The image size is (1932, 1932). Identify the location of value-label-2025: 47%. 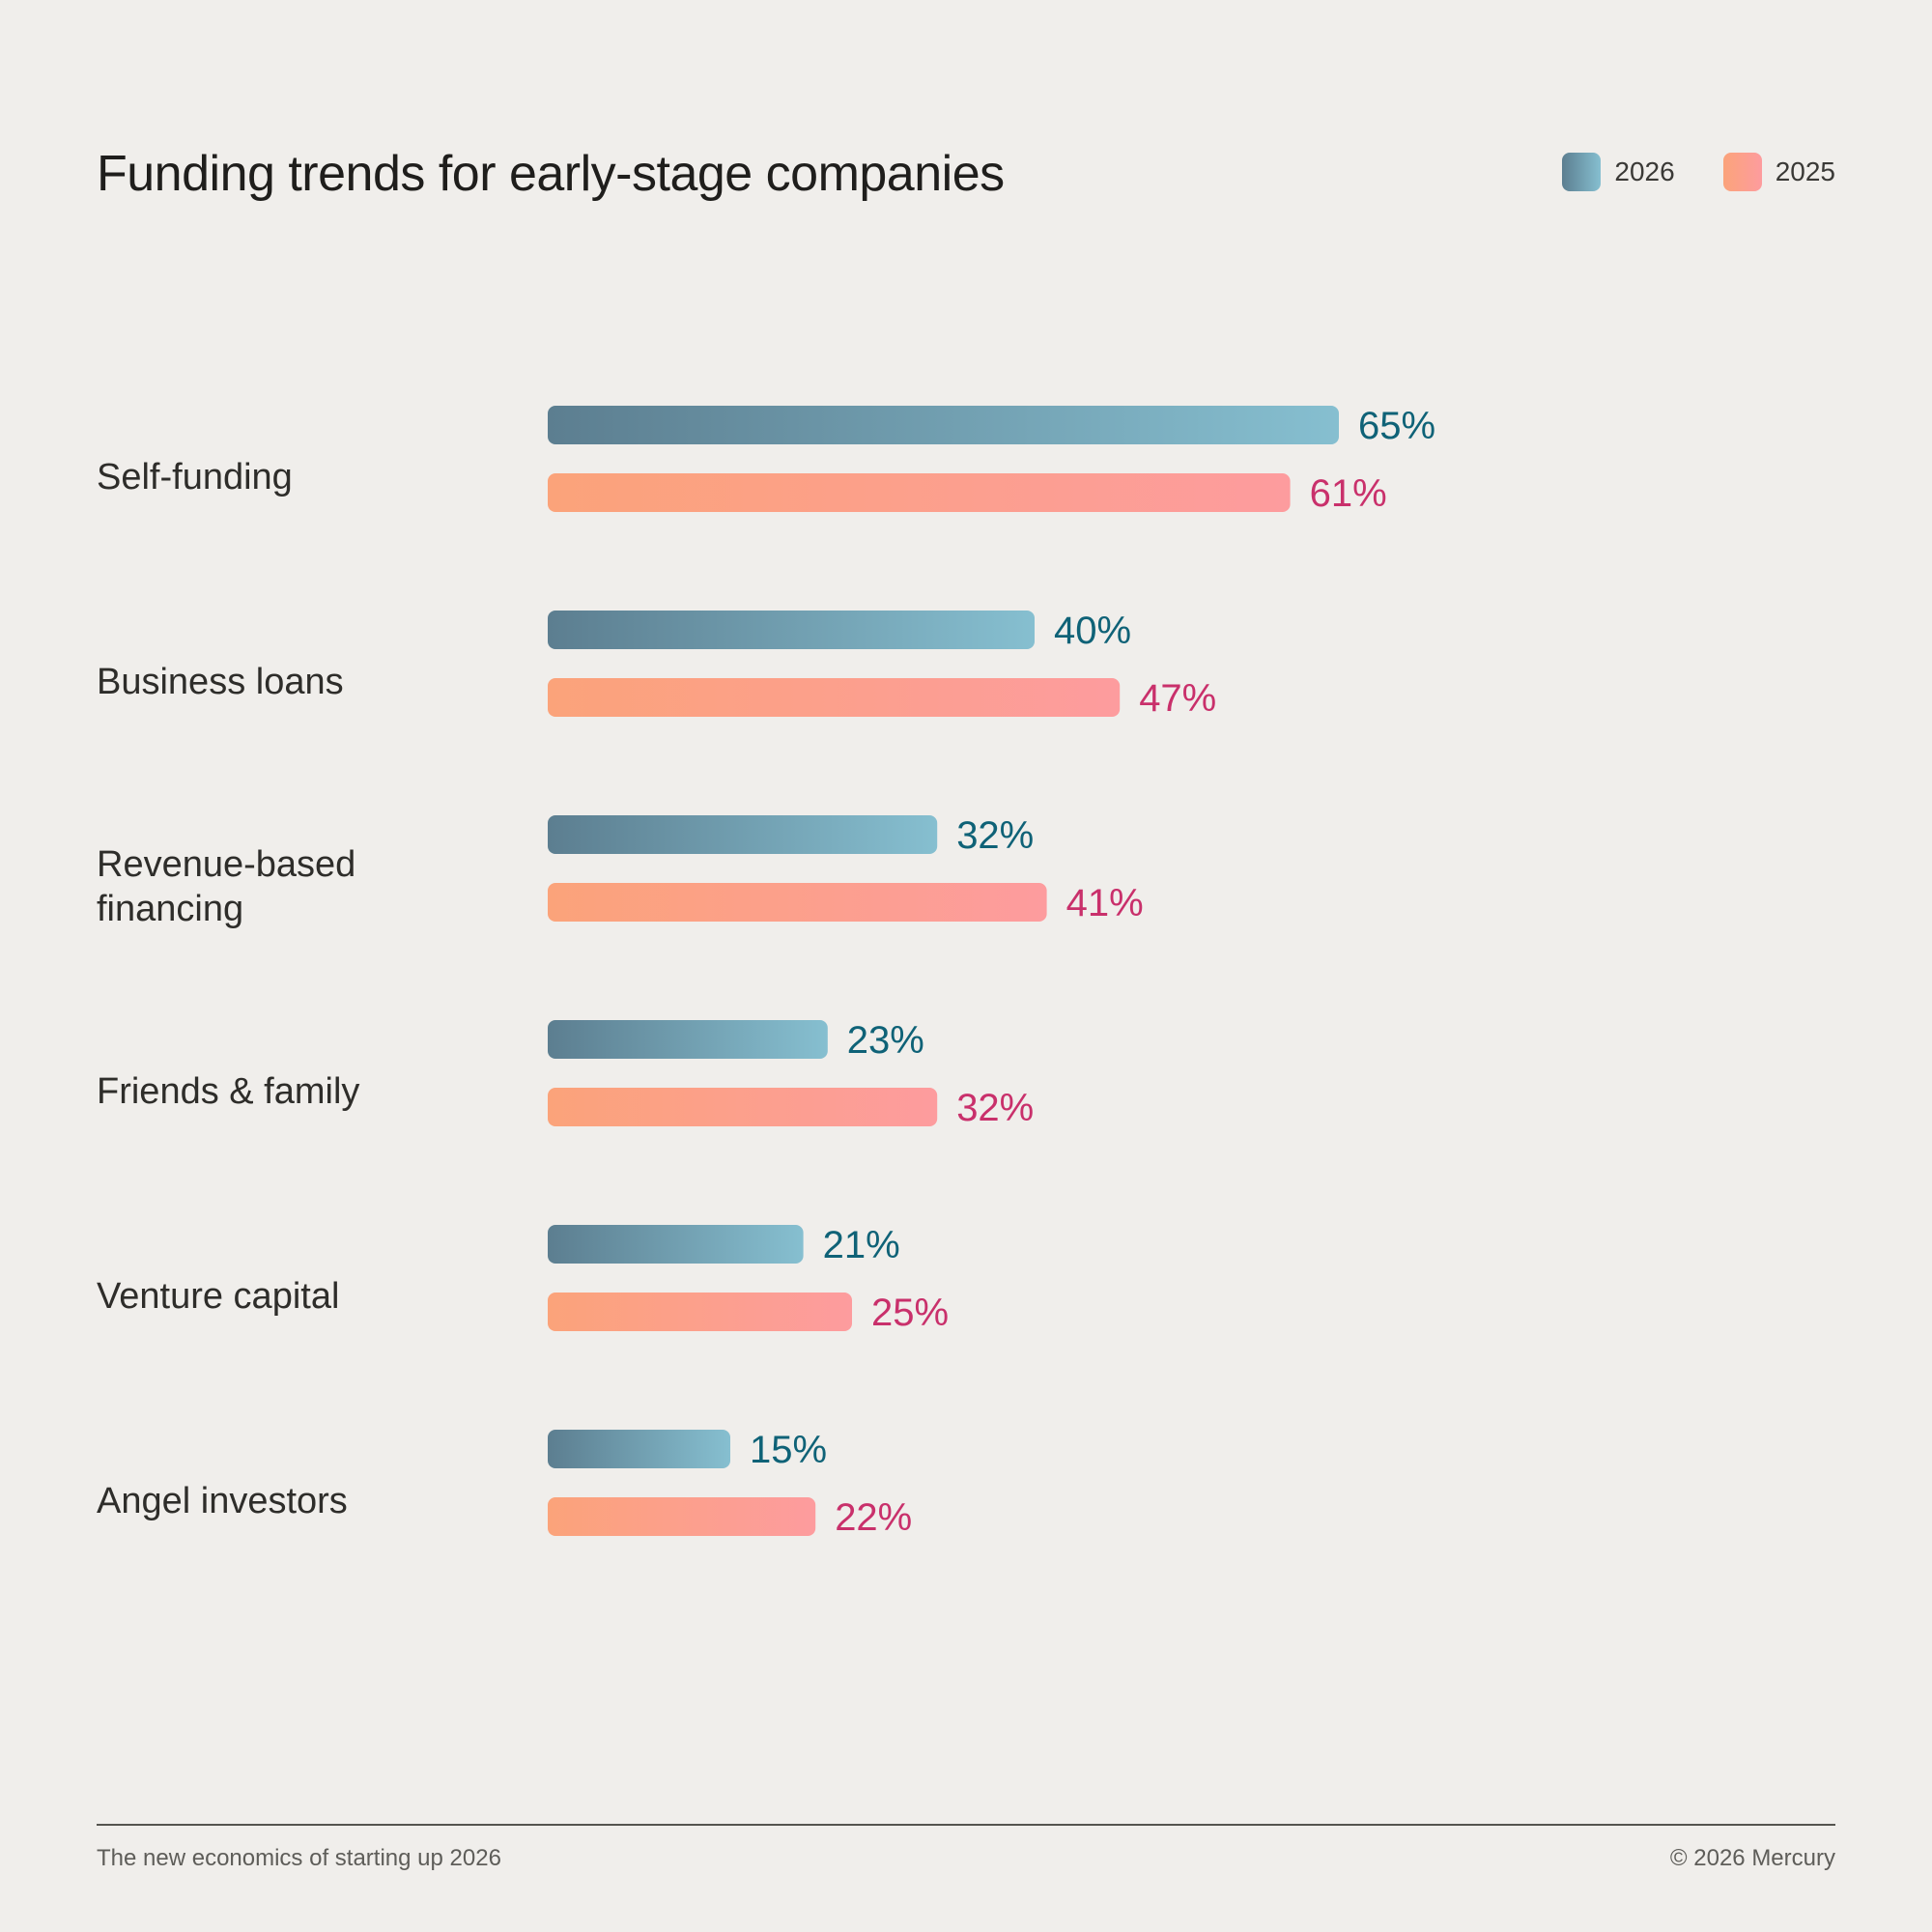
(1177, 698).